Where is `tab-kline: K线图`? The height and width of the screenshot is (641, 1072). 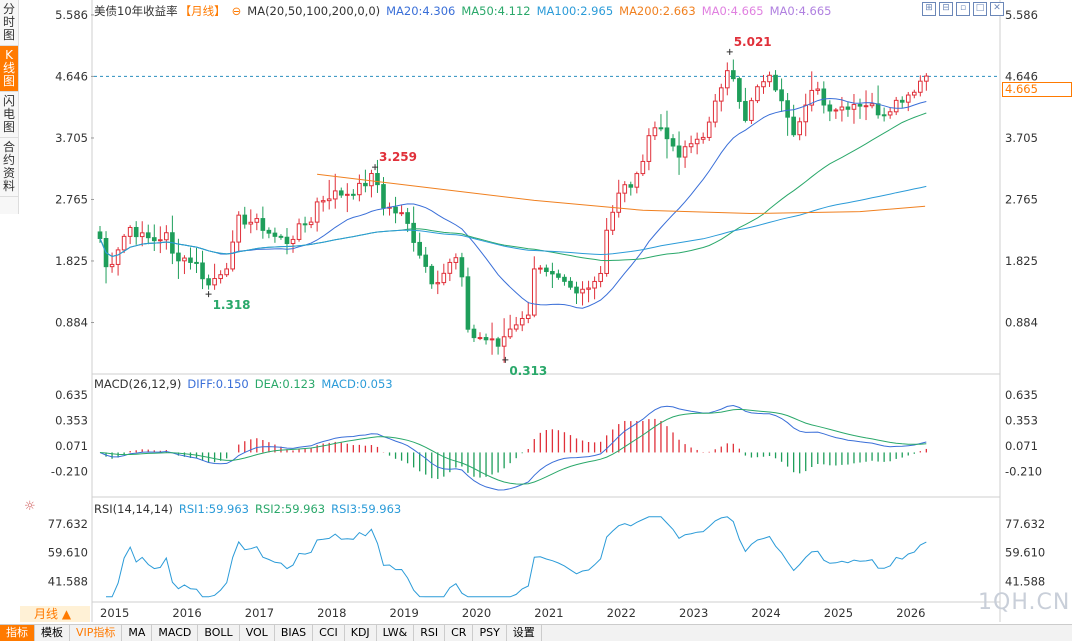
tab-kline: K线图 is located at coordinates (9, 69).